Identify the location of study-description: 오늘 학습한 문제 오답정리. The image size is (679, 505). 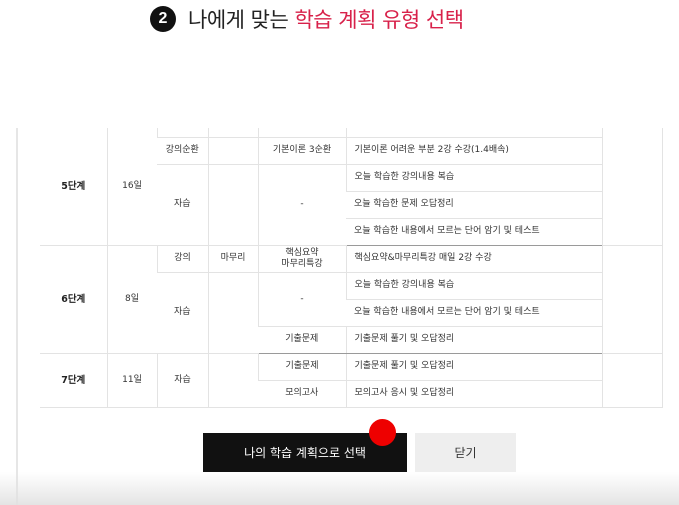
(474, 205).